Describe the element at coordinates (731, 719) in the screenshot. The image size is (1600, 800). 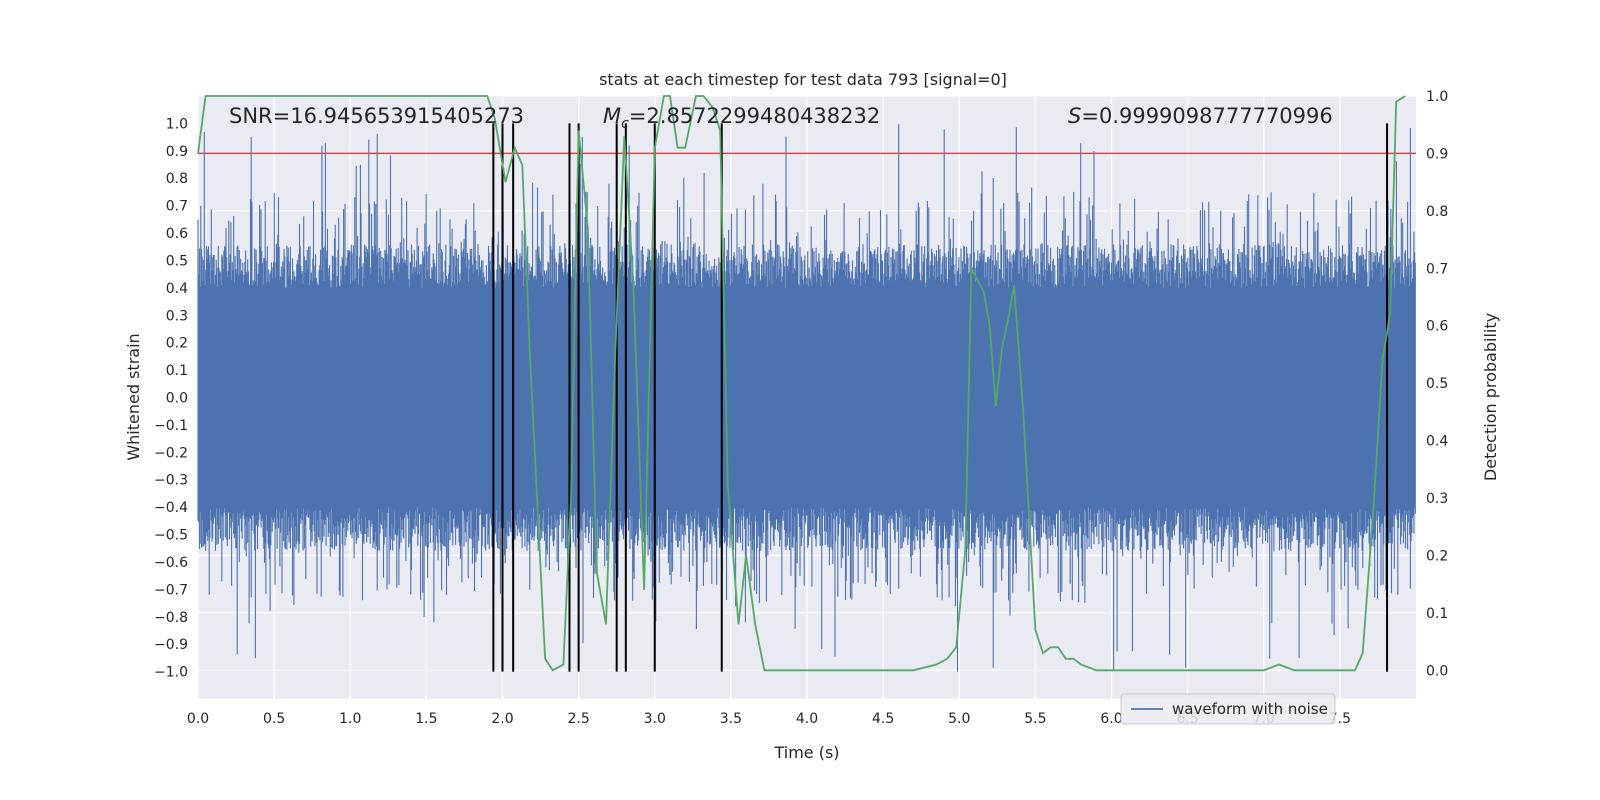
I see `x-tick-label-7: 3.5` at that location.